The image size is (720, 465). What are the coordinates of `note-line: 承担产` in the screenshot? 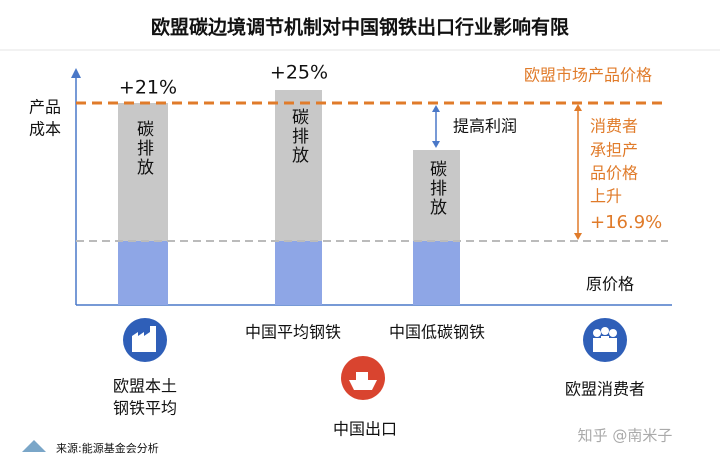 It's located at (614, 150).